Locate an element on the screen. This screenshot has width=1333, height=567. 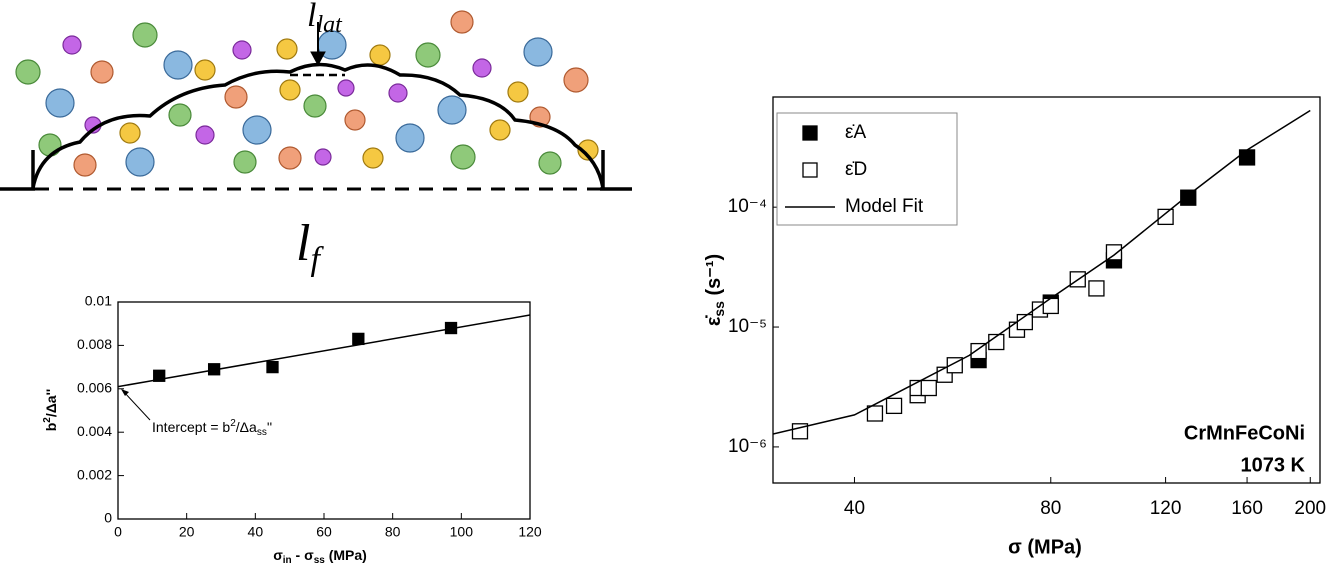
label-part: ε̇ is located at coordinates (714, 320).